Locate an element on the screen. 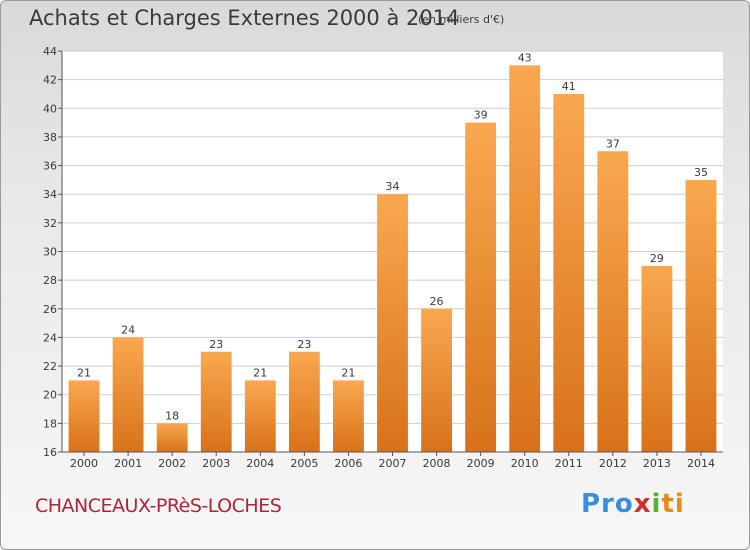 This screenshot has height=550, width=750. data-label: 18 is located at coordinates (172, 415).